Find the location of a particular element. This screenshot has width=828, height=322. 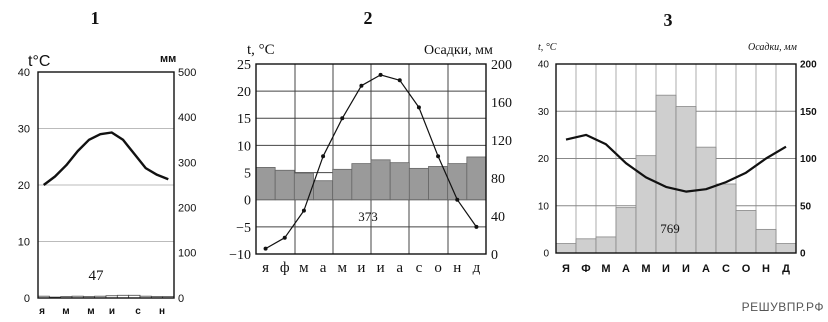

chart-1-left-axis-label: t°C is located at coordinates (39, 61).